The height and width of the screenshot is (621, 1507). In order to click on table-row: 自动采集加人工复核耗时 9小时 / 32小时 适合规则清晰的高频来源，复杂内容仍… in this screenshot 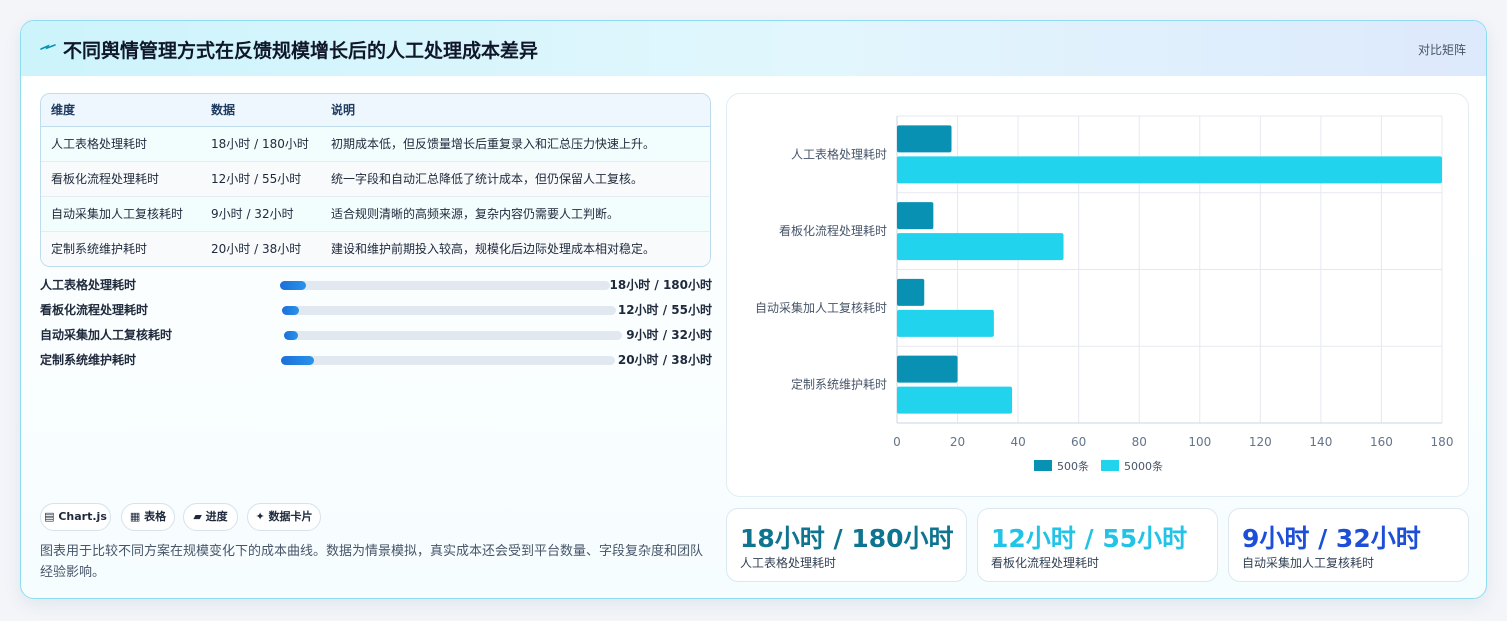, I will do `click(375, 214)`.